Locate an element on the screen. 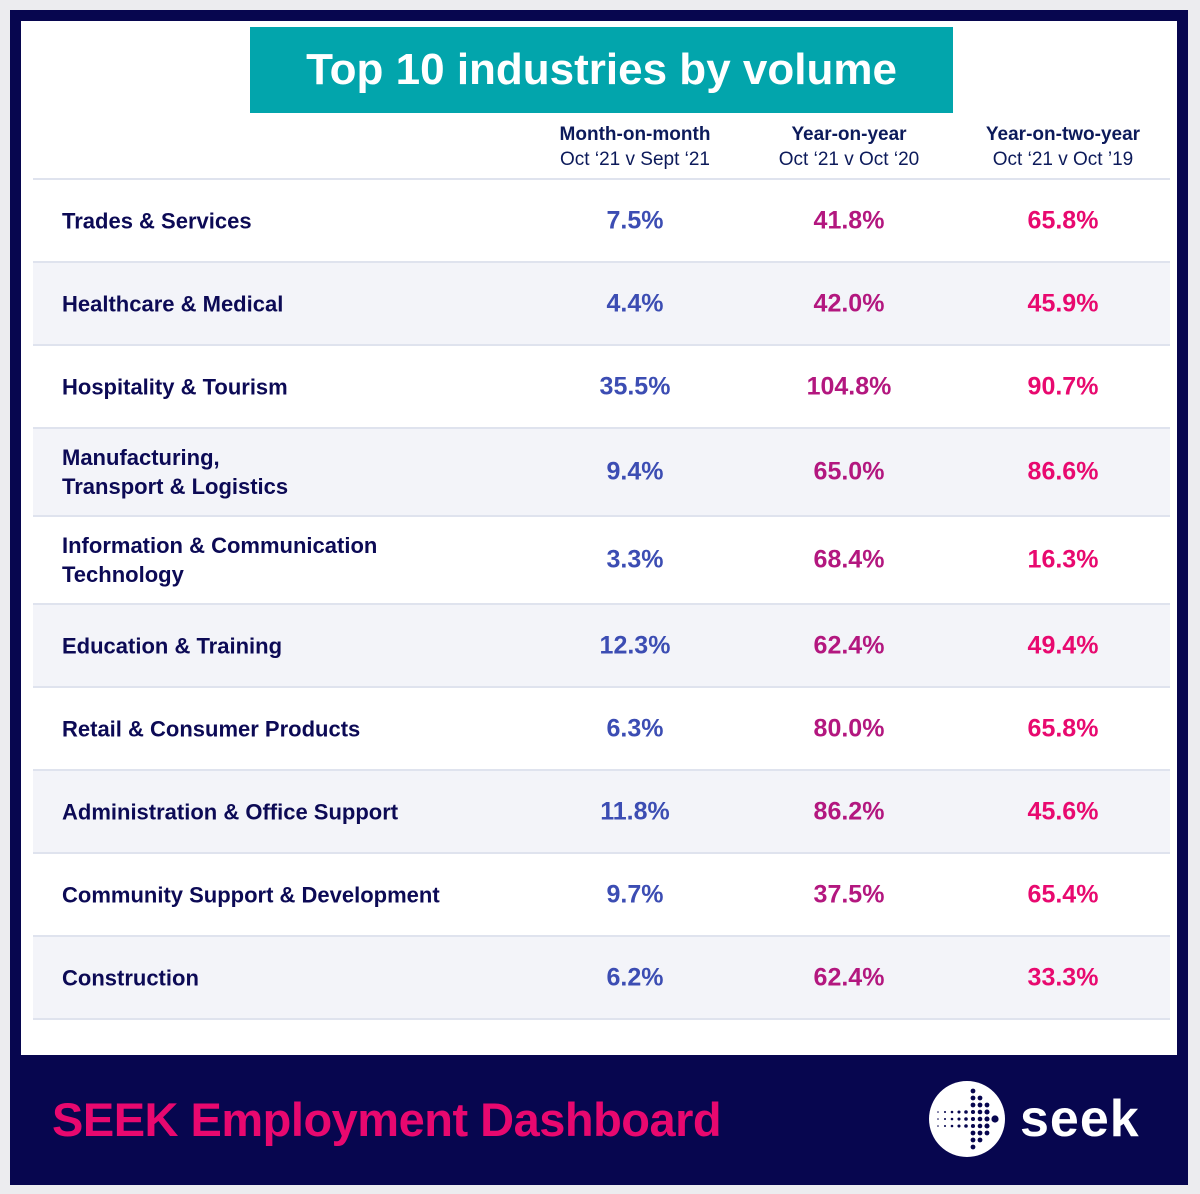 This screenshot has width=1200, height=1194. industry-name: Information & Communication Technology is located at coordinates (220, 560).